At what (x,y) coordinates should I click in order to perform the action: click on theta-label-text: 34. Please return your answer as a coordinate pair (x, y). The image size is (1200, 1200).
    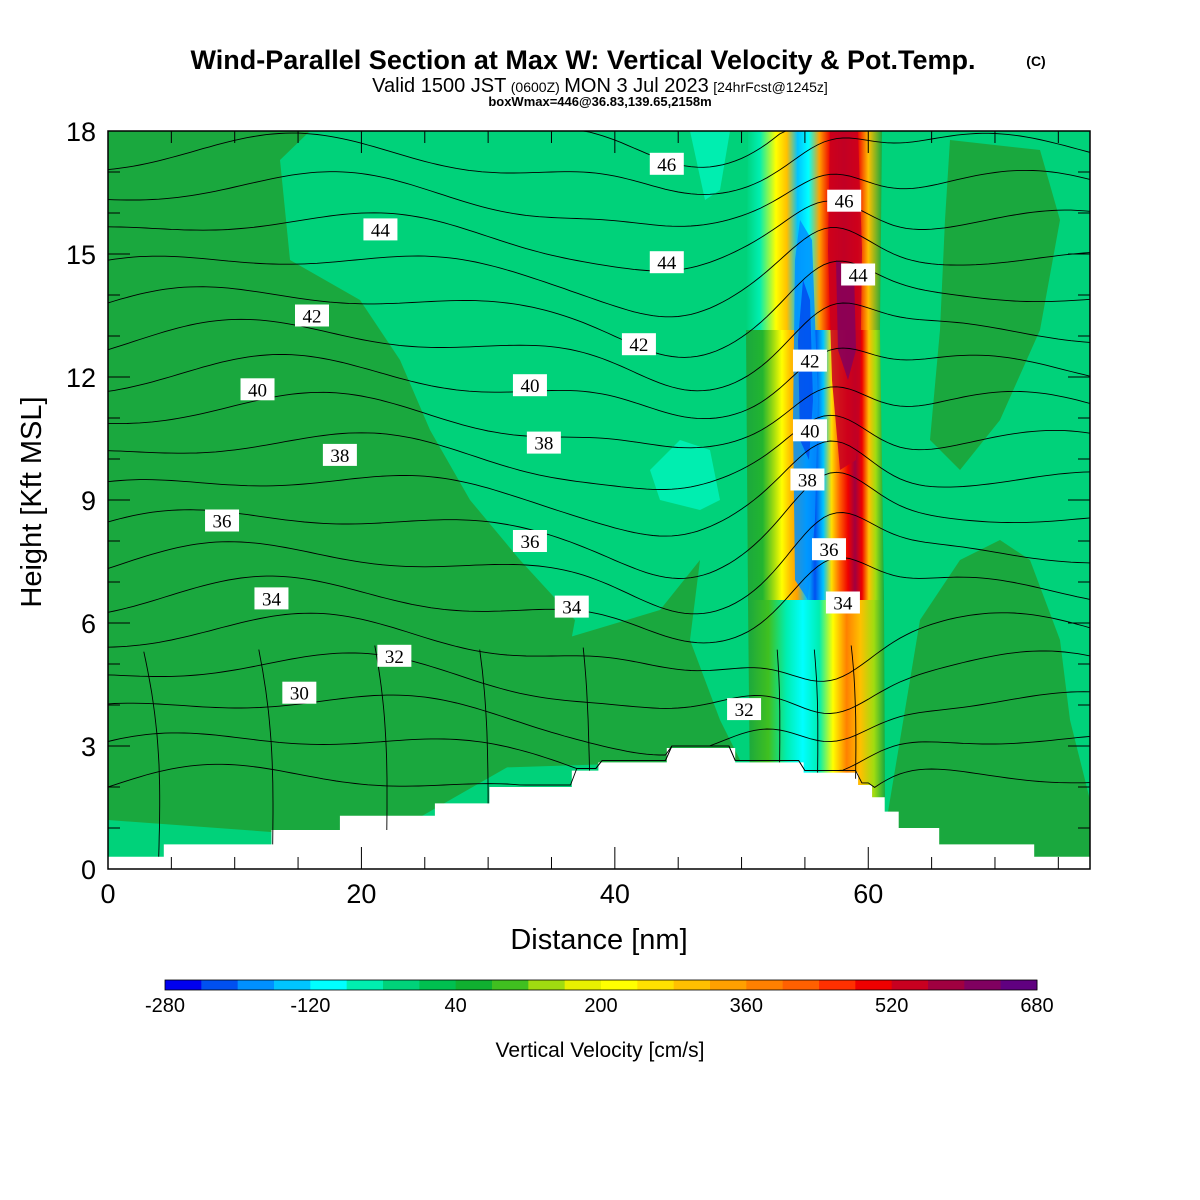
    Looking at the image, I should click on (572, 608).